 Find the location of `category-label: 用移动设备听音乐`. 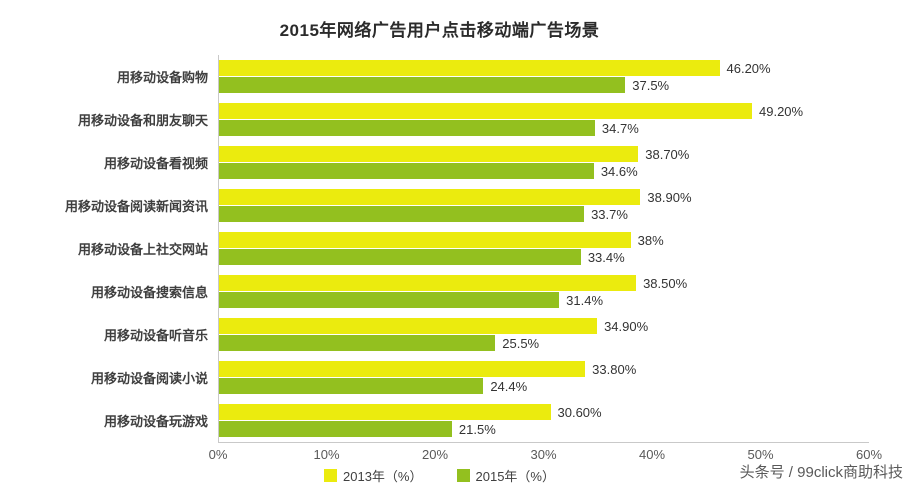

category-label: 用移动设备听音乐 is located at coordinates (155, 335).